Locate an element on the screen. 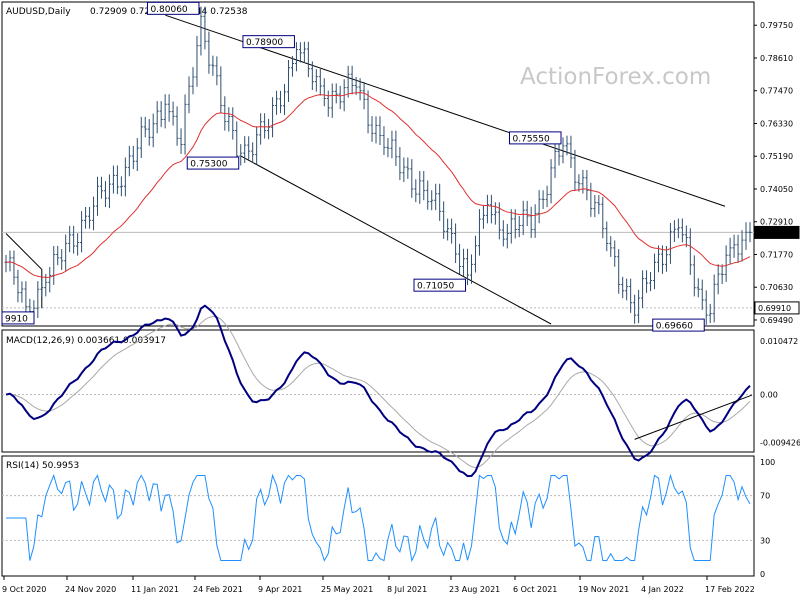  x-tick-label: 8 Jul 2021 is located at coordinates (407, 589).